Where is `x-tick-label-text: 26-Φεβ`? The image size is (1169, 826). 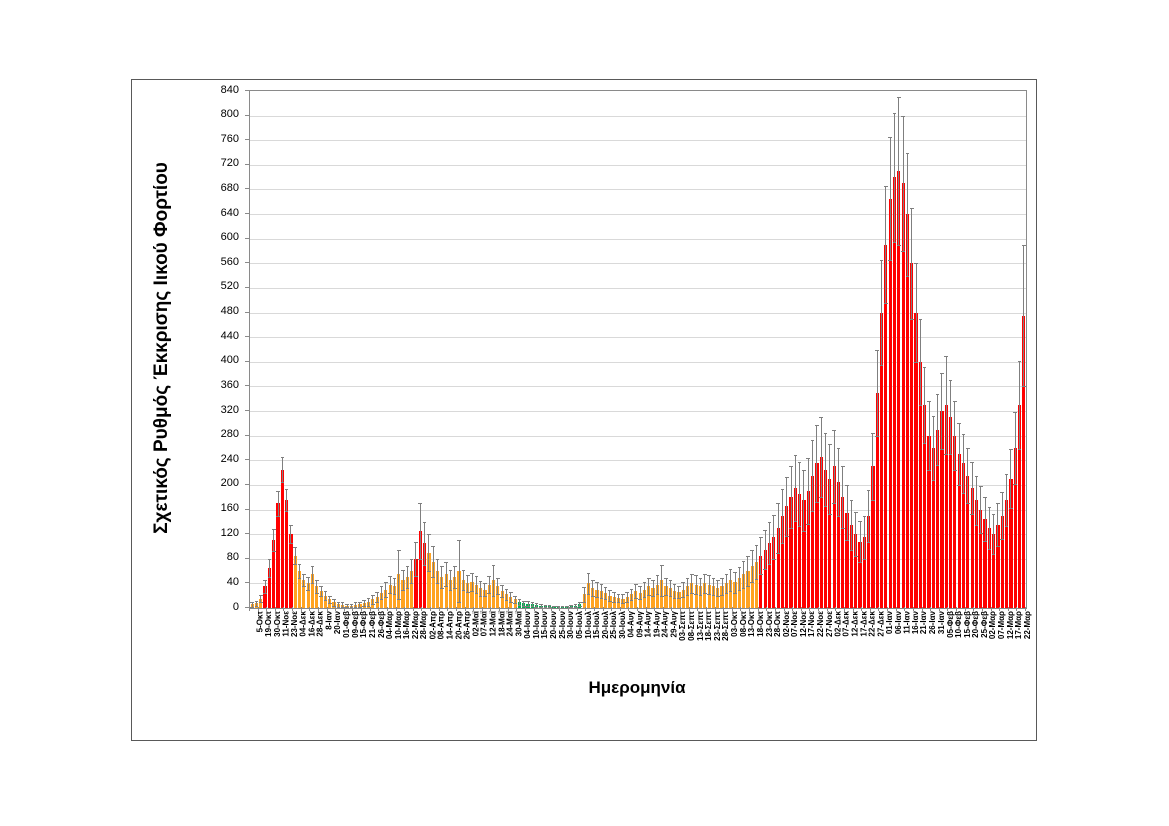 x-tick-label-text: 26-Φεβ is located at coordinates (381, 624).